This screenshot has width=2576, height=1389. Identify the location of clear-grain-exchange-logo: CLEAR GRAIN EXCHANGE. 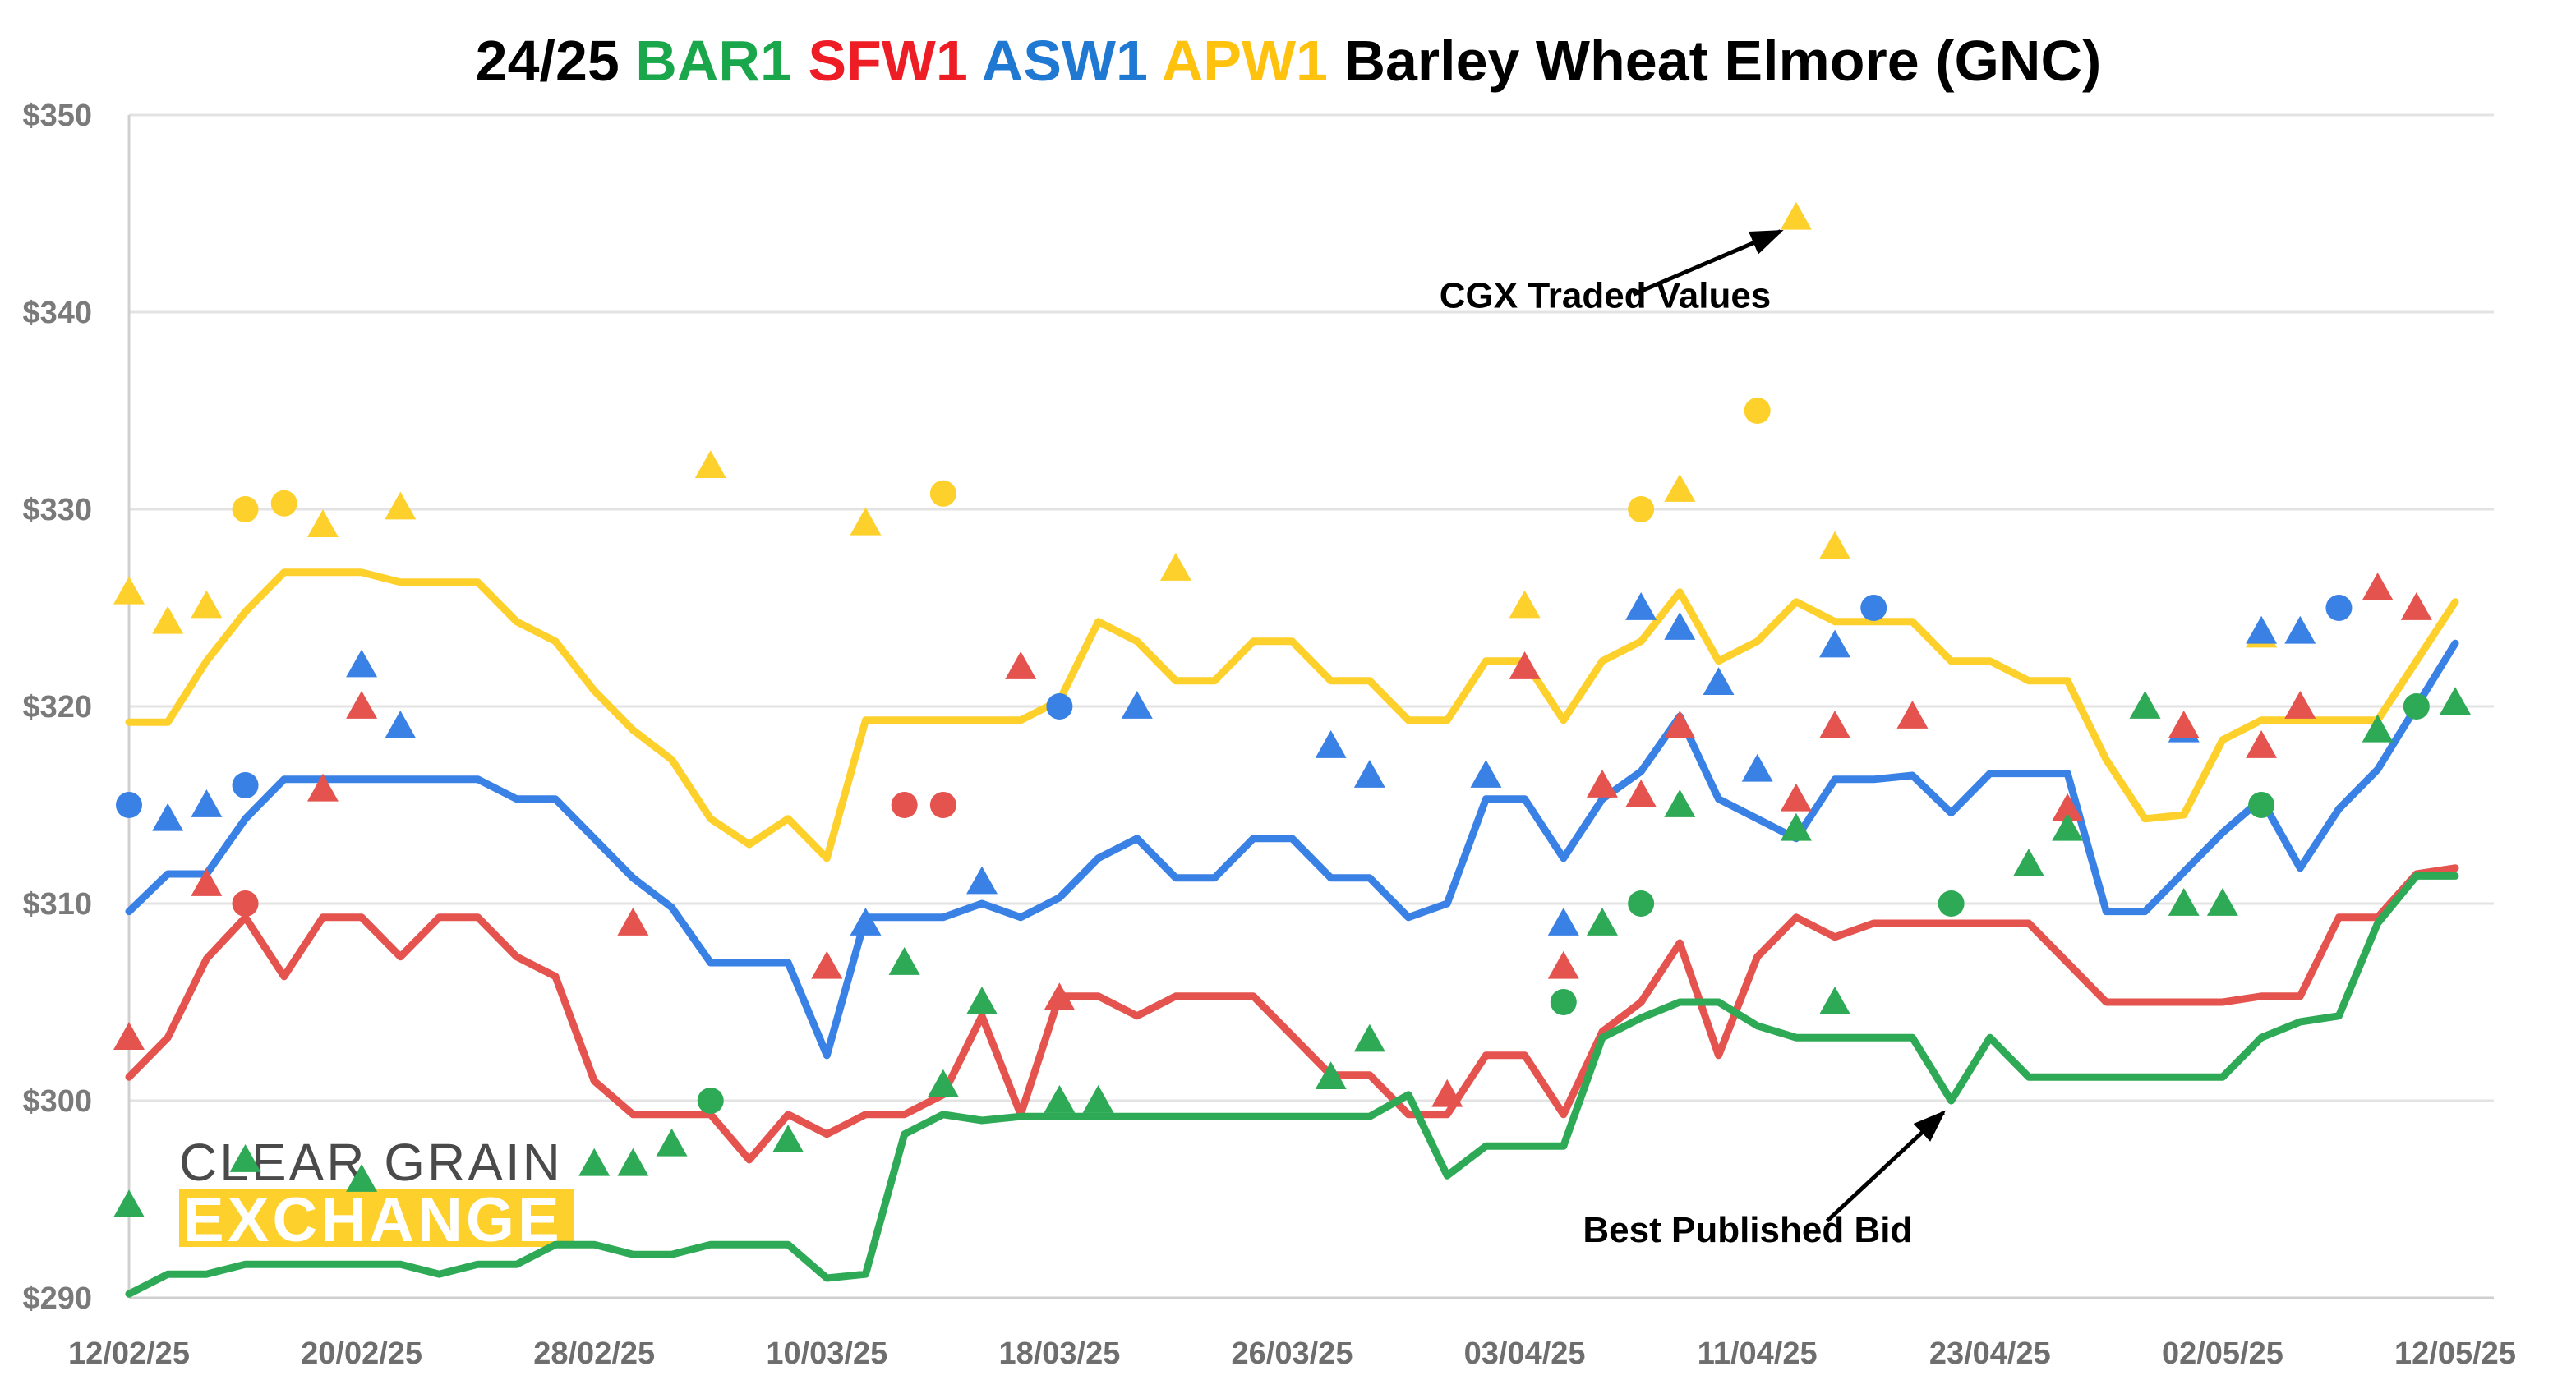
(376, 1194).